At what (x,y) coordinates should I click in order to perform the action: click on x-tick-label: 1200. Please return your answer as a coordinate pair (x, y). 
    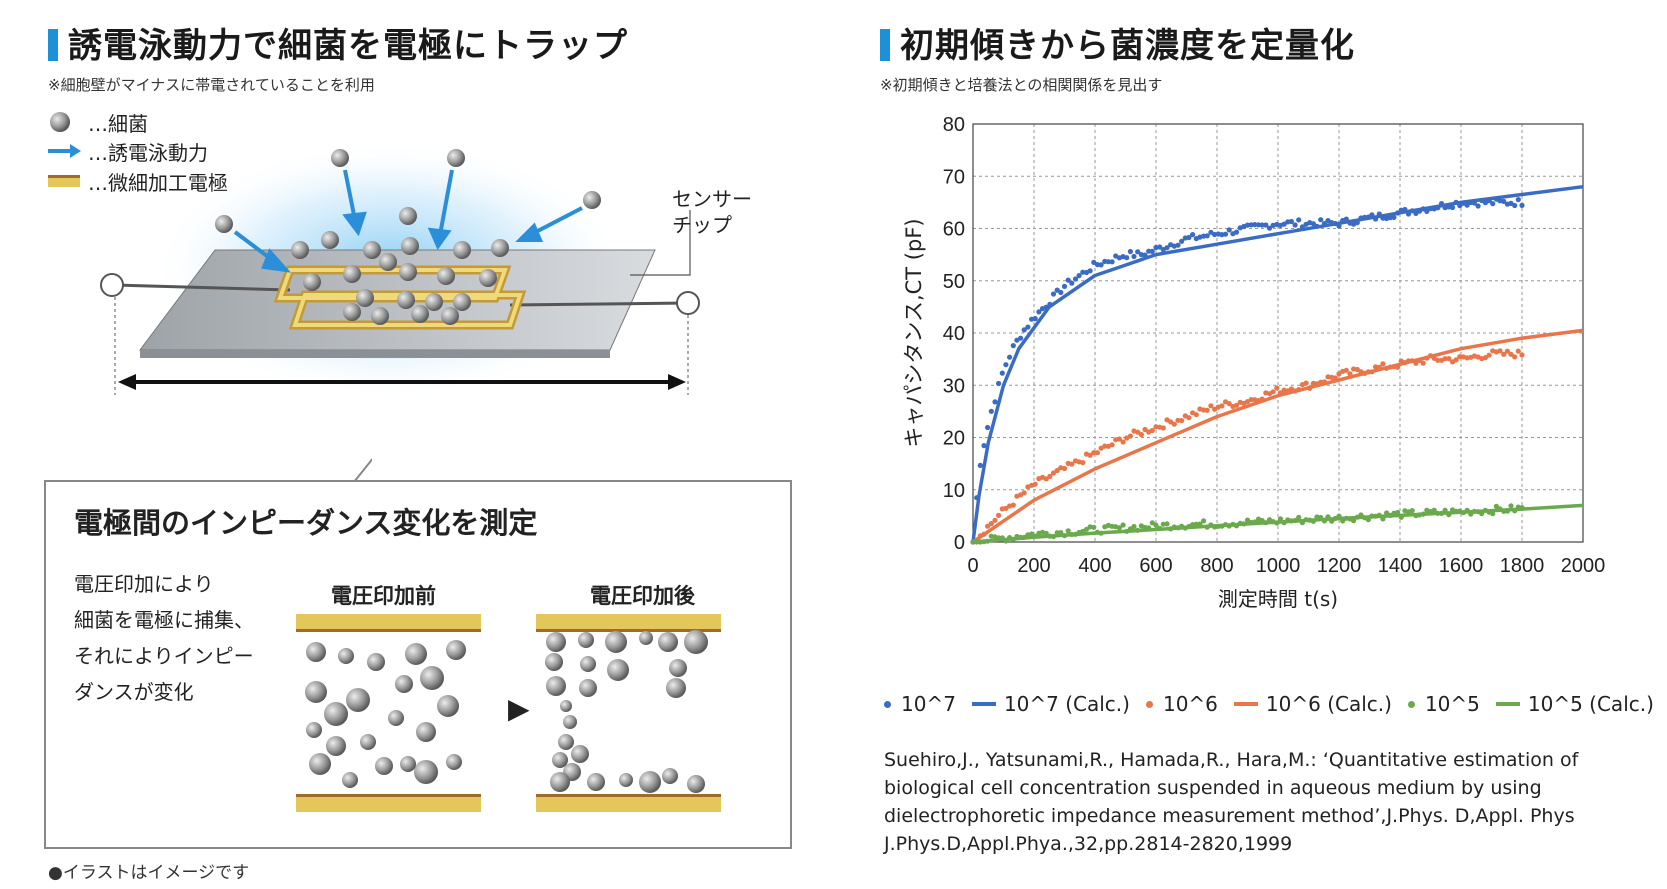
    Looking at the image, I should click on (1339, 566).